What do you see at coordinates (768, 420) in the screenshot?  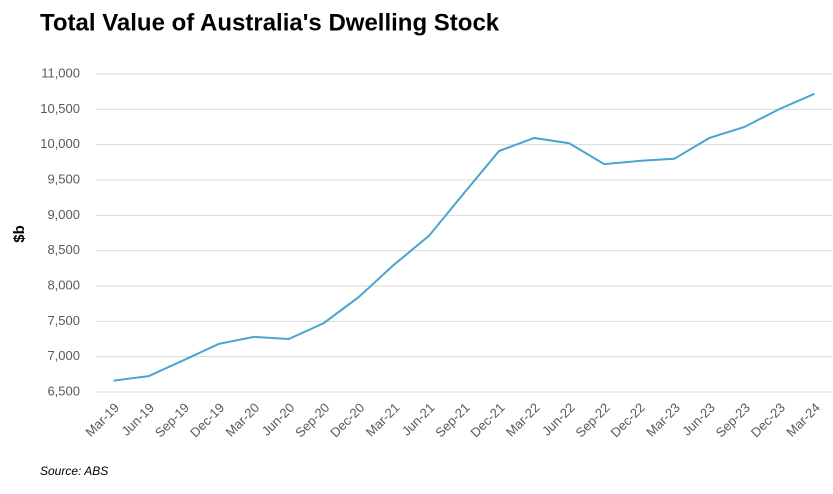 I see `x-tick-label: Dec-23` at bounding box center [768, 420].